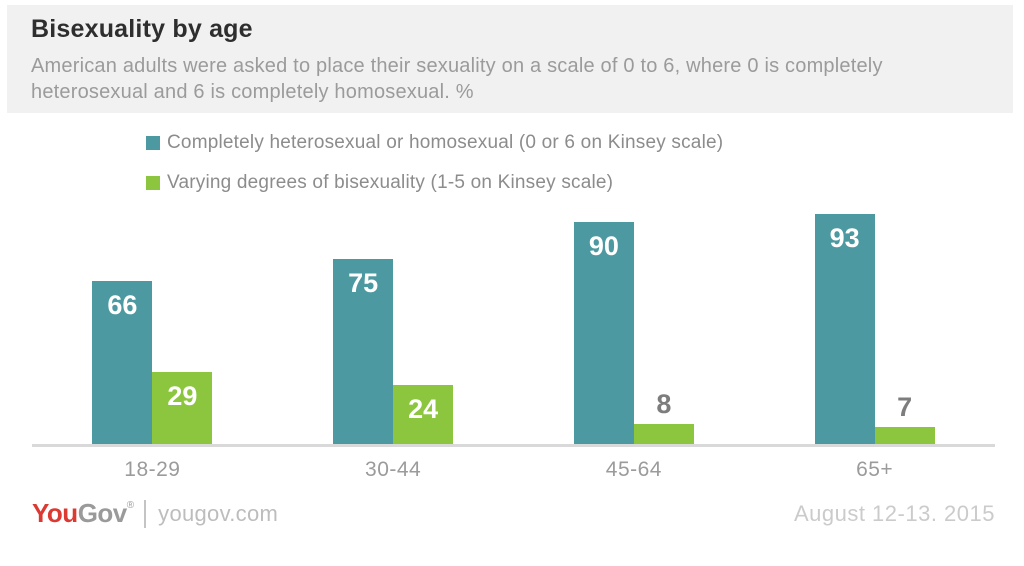 This screenshot has width=1024, height=566. I want to click on bar-series0-18-29: 66, so click(122, 362).